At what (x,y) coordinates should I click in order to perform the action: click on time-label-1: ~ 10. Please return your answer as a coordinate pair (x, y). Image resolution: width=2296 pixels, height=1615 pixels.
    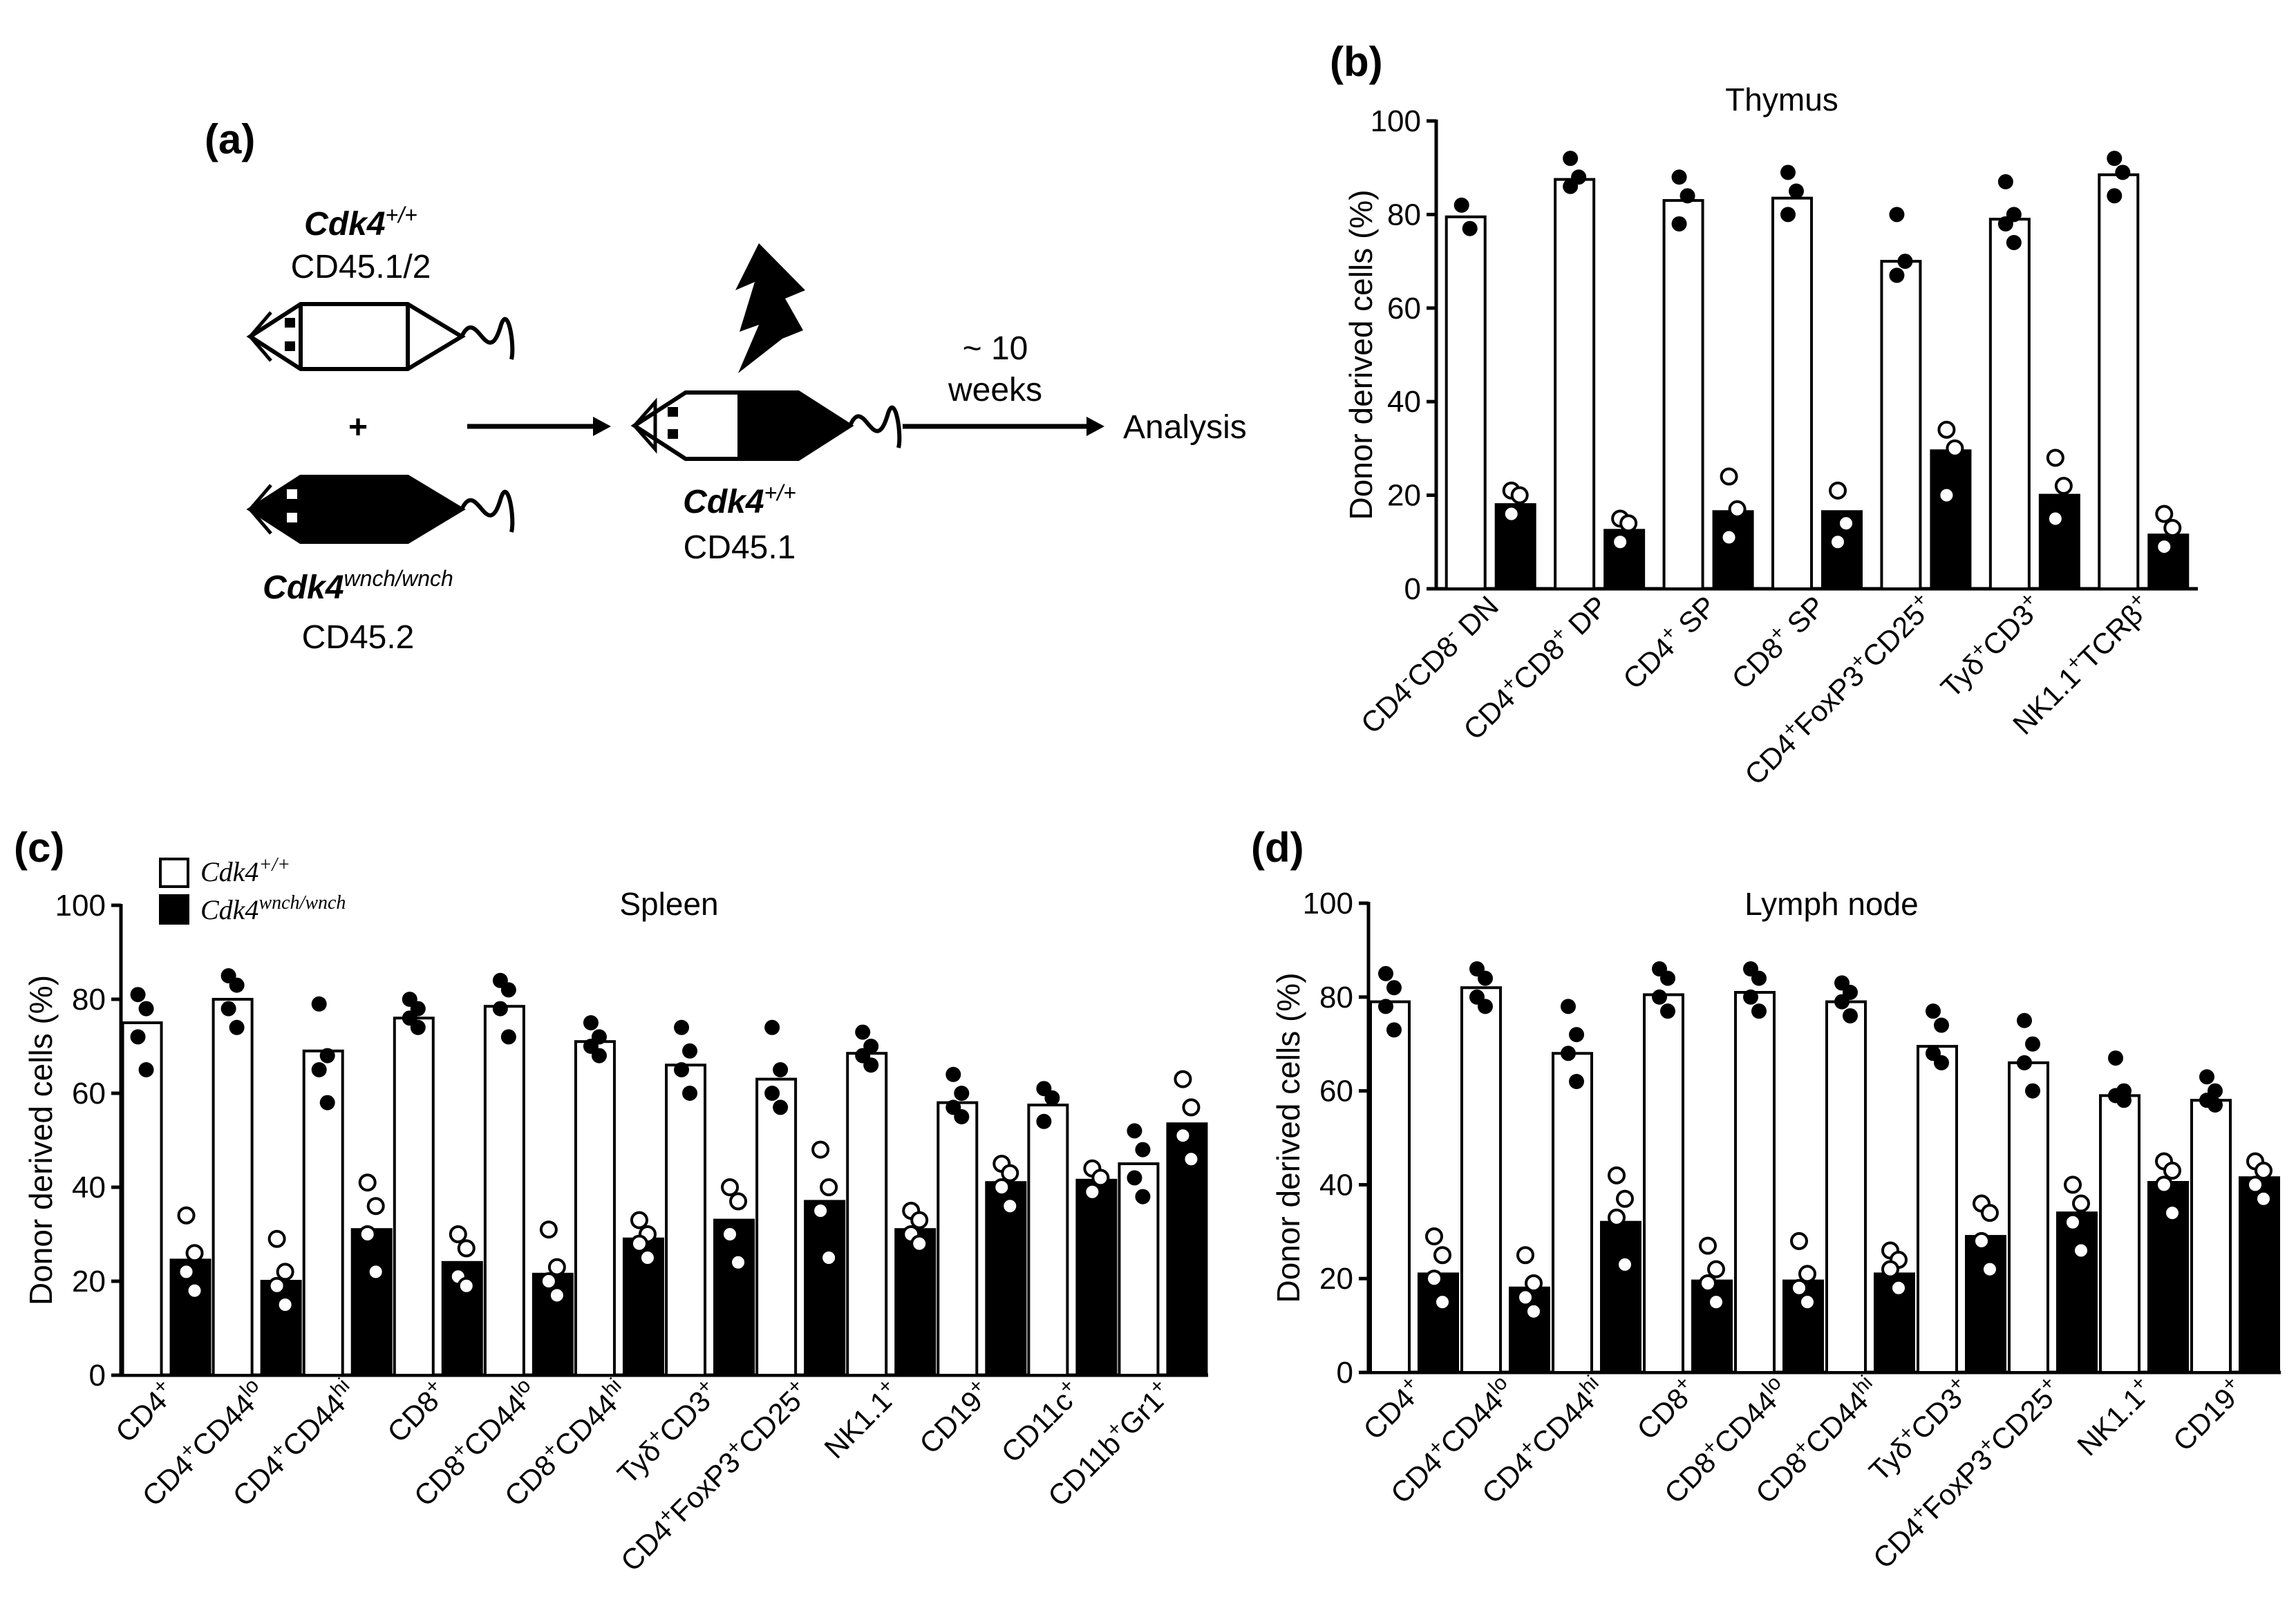
    Looking at the image, I should click on (996, 348).